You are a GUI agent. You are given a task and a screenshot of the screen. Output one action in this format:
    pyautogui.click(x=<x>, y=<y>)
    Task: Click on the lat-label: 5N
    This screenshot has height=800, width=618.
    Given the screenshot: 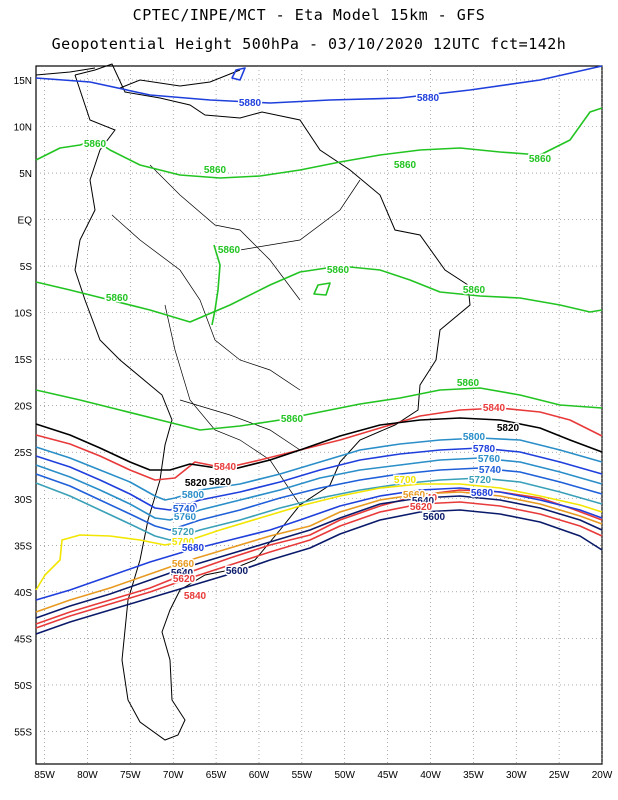 What is the action you would take?
    pyautogui.click(x=25, y=174)
    